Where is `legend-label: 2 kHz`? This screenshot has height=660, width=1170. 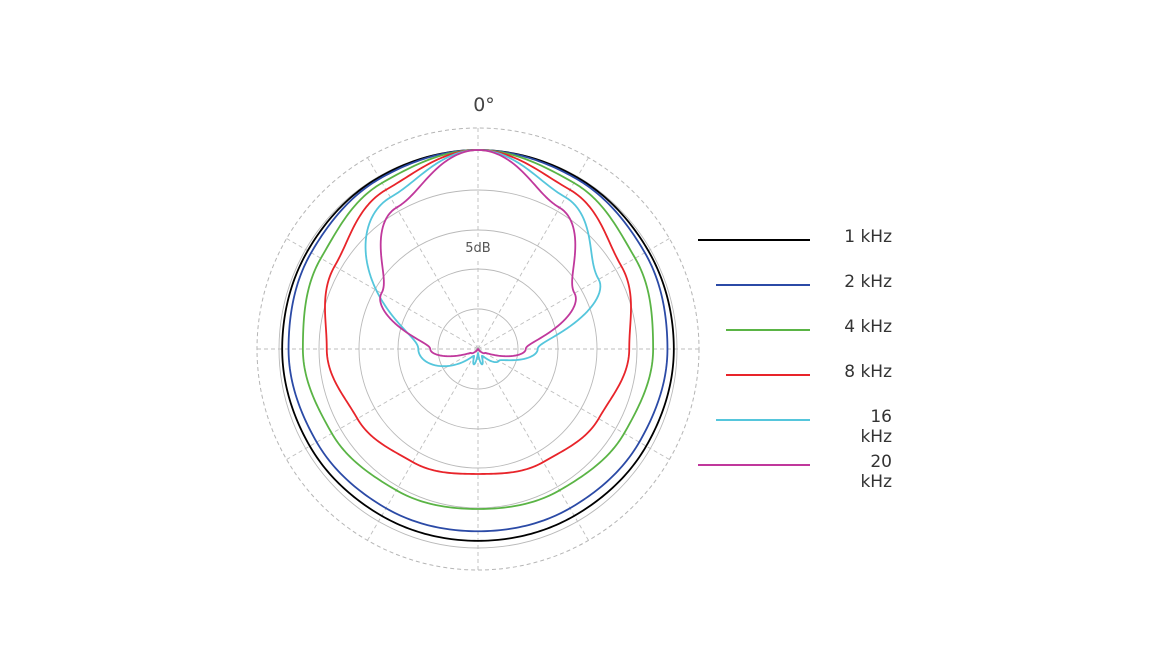
legend-label: 2 kHz is located at coordinates (868, 282).